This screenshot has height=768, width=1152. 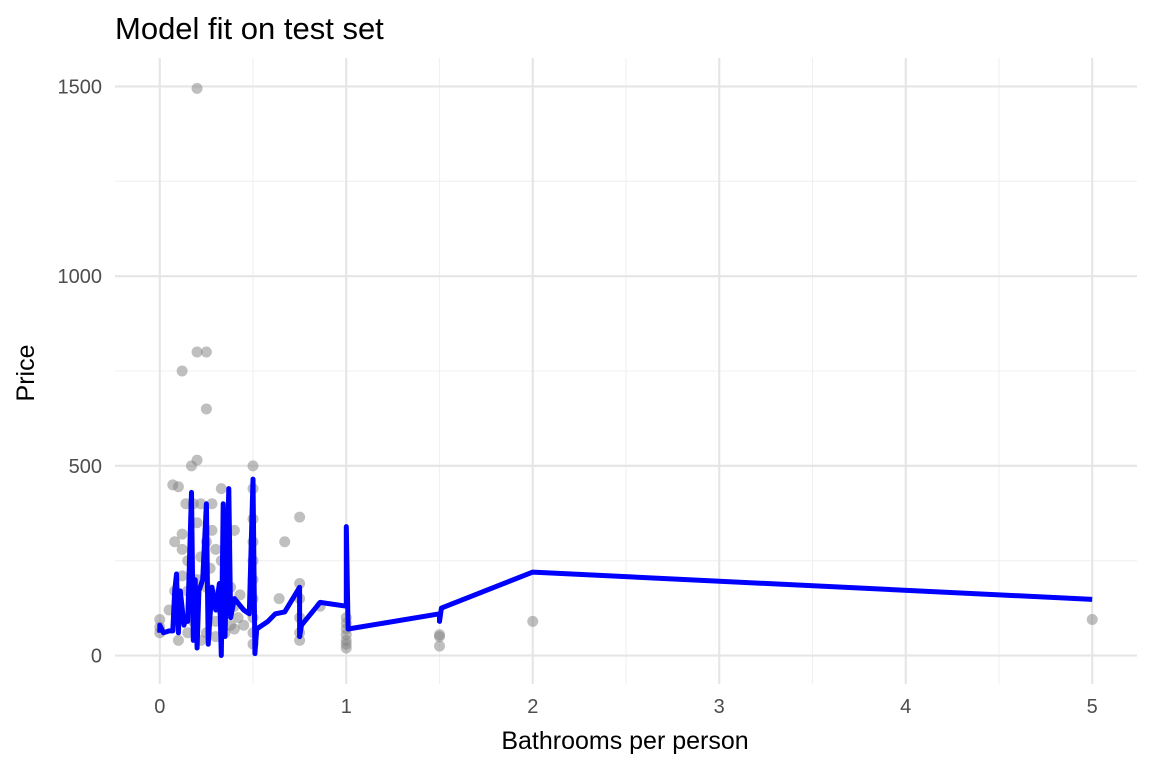 I want to click on y-axis-title: Price, so click(x=26, y=373).